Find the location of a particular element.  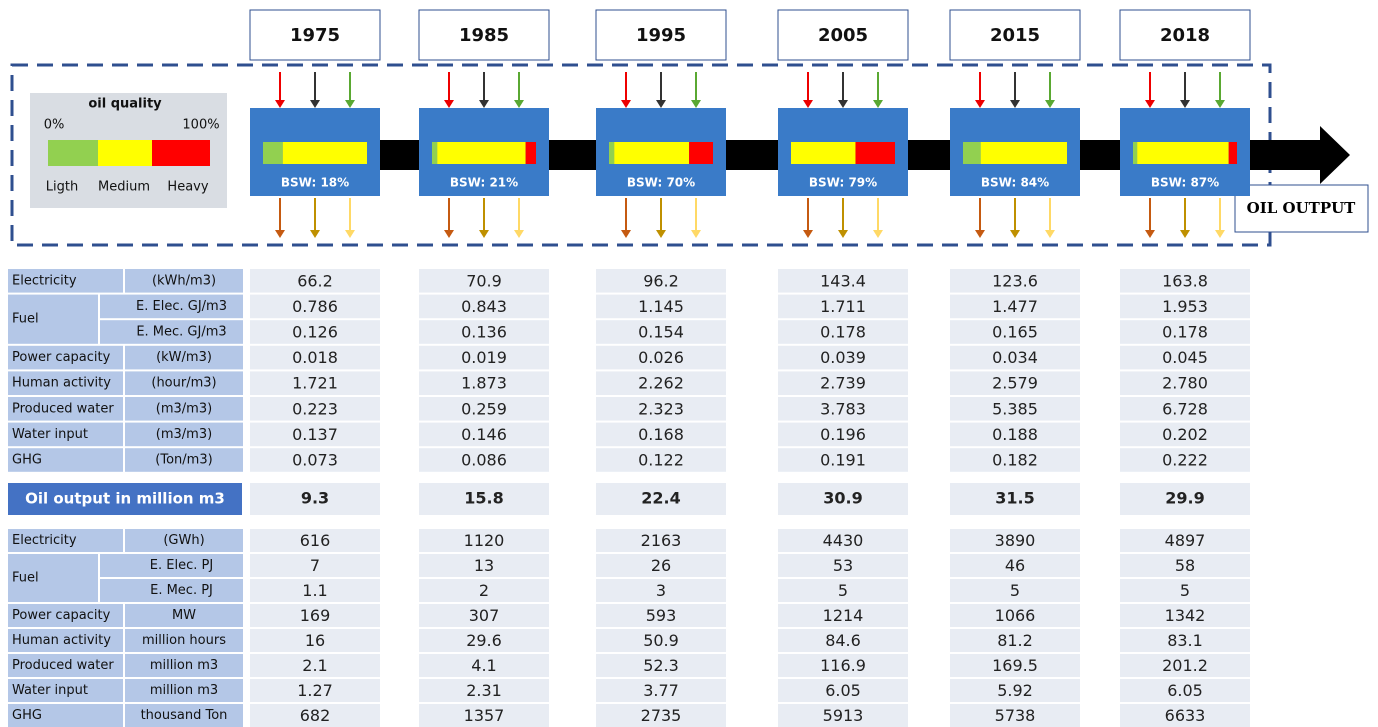

value: 5.92 is located at coordinates (1015, 690).